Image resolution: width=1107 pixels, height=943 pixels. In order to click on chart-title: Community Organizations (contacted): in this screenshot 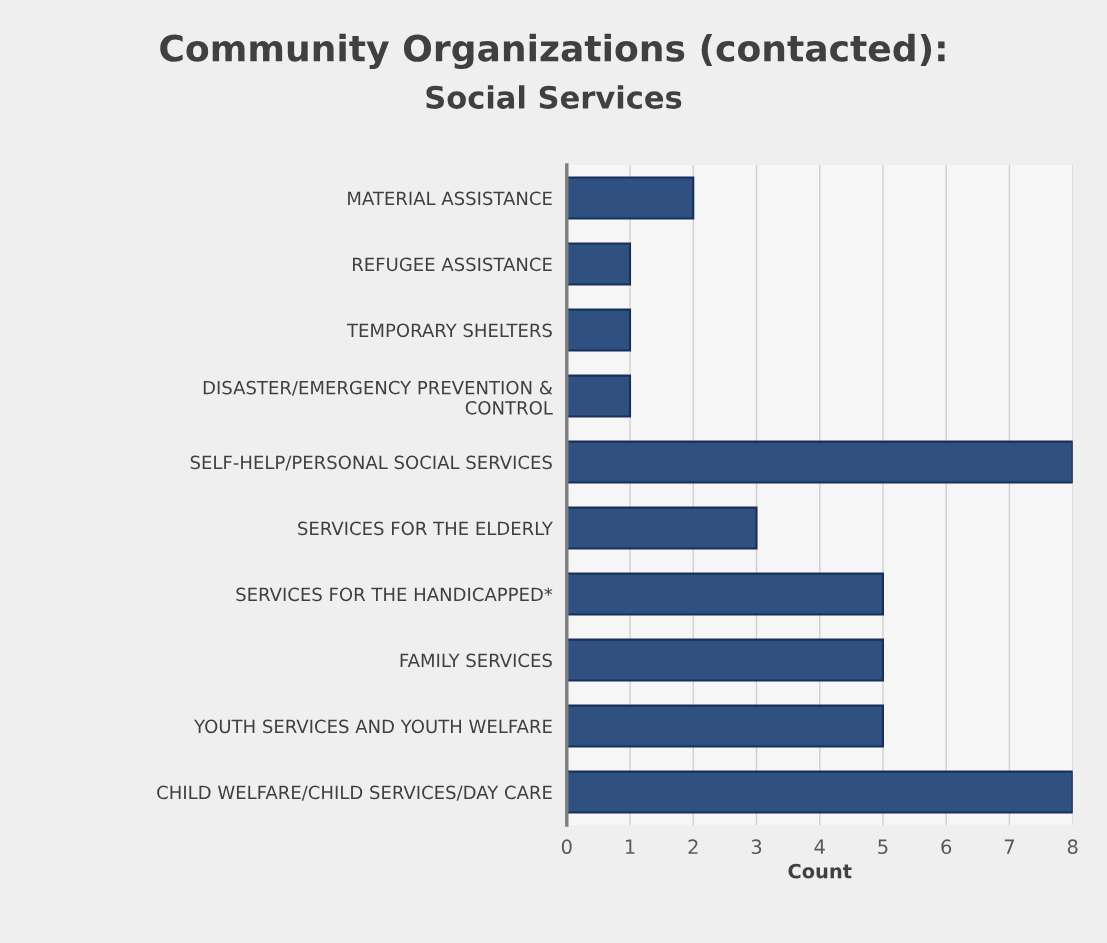, I will do `click(552, 51)`.